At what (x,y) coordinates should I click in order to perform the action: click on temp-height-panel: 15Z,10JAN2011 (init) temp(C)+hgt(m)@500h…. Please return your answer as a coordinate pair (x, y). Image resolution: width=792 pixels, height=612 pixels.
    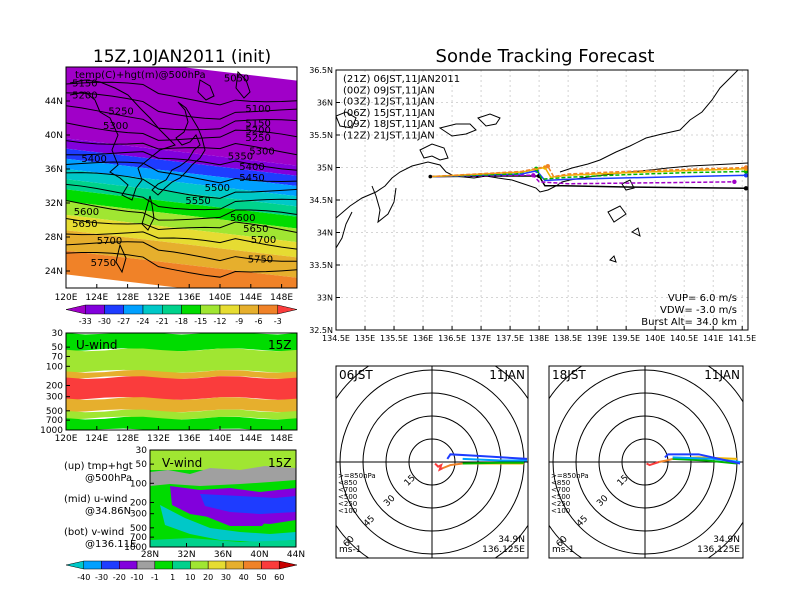
    Looking at the image, I should click on (171, 186).